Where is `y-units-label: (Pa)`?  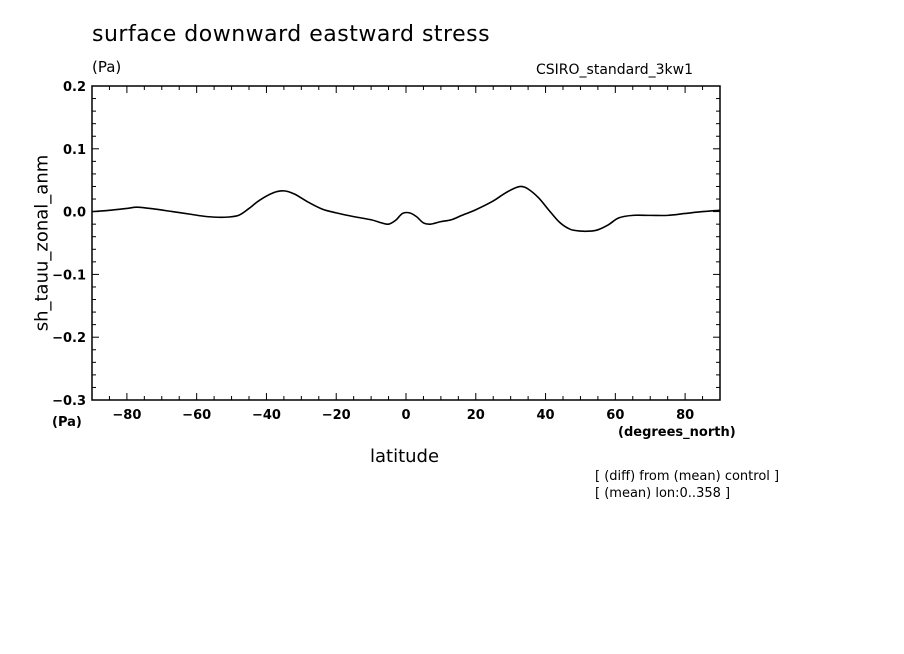 y-units-label: (Pa) is located at coordinates (67, 422).